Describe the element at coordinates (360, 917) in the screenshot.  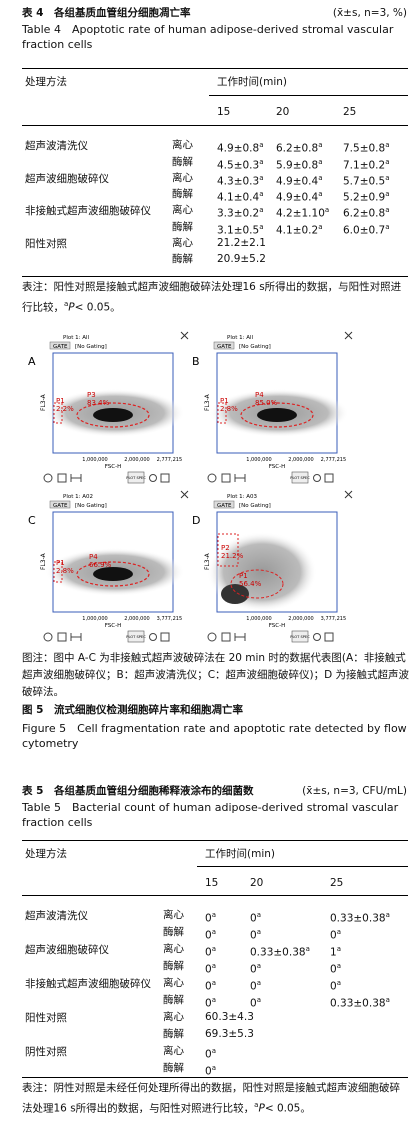
I see `cell: 0.33±0.38a` at that location.